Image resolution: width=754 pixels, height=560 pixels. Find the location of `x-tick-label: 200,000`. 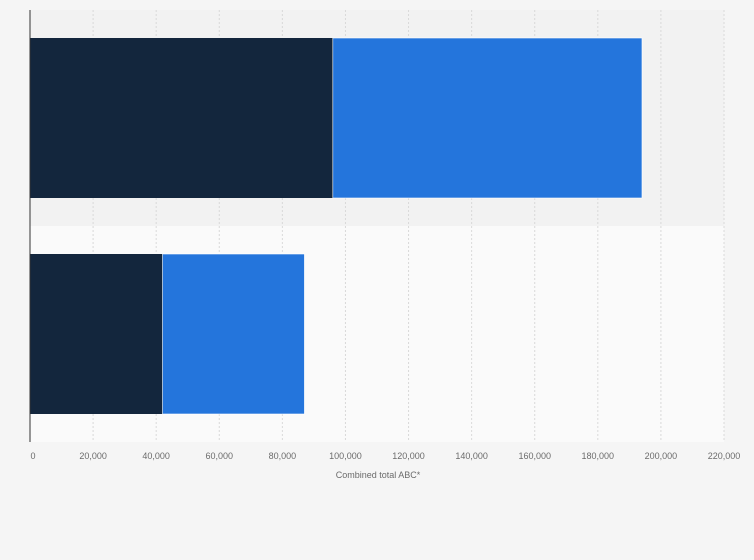

x-tick-label: 200,000 is located at coordinates (661, 456).